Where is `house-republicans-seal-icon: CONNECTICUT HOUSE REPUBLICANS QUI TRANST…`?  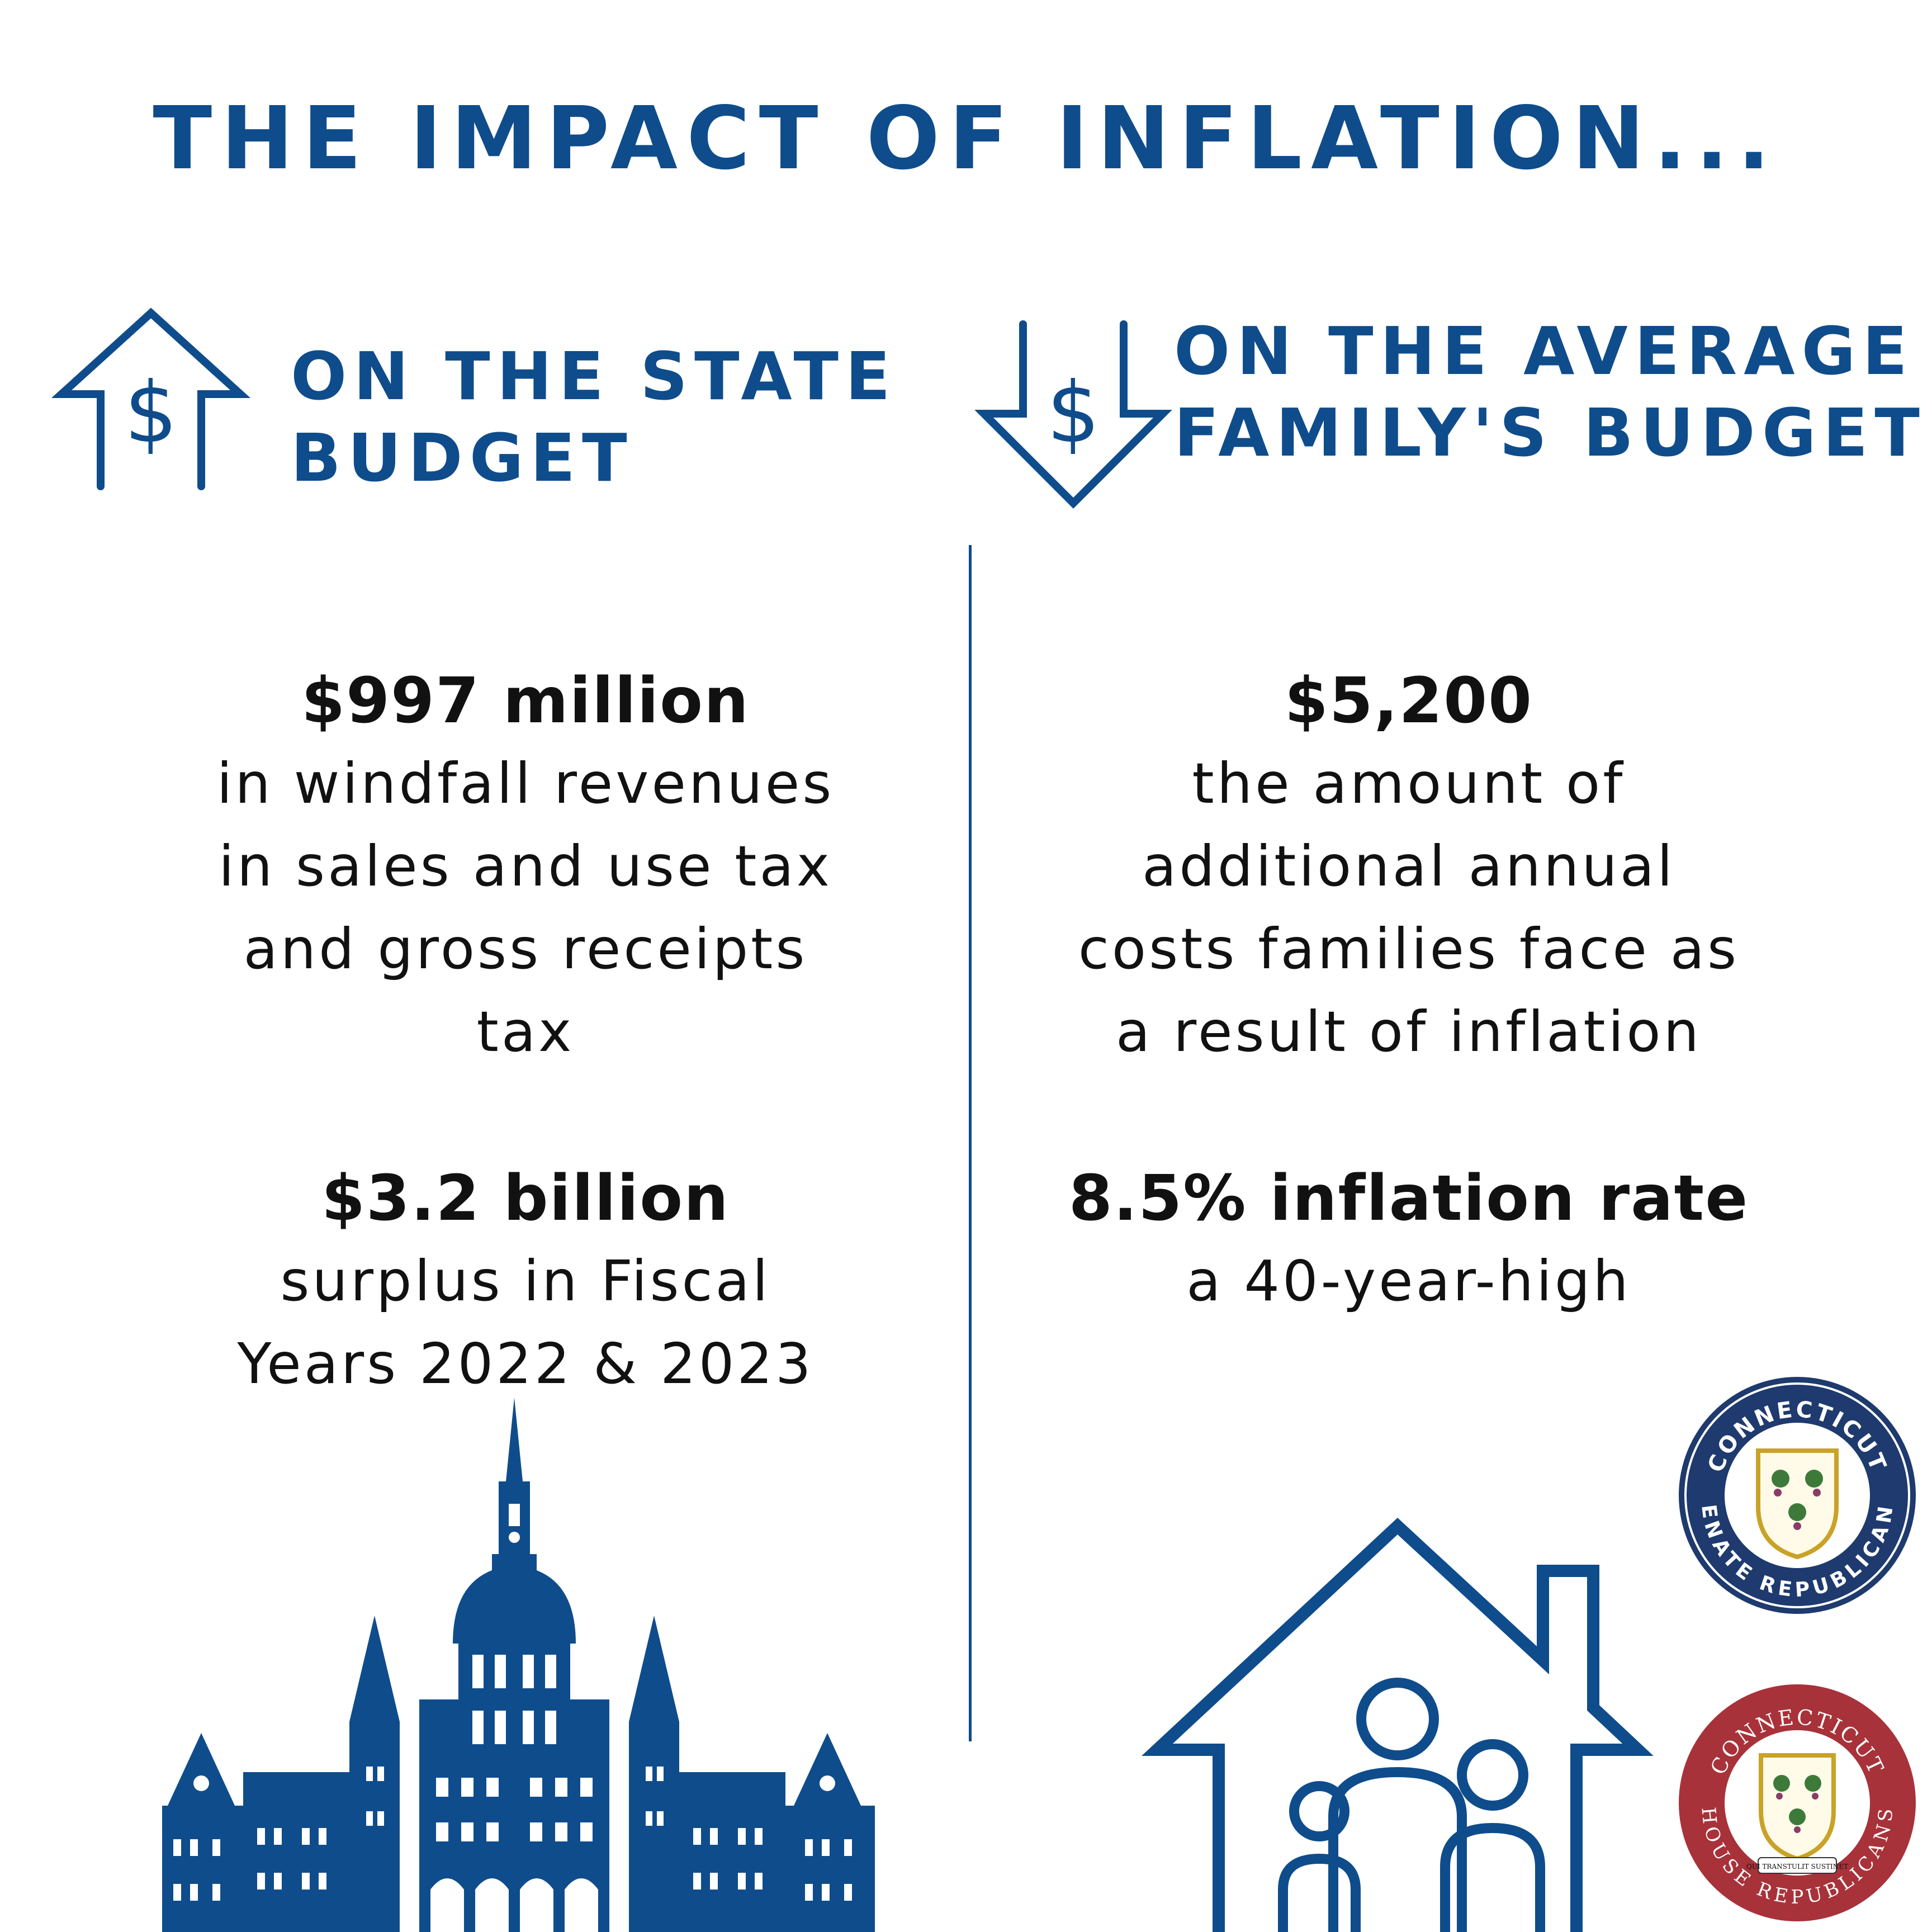 house-republicans-seal-icon: CONNECTICUT HOUSE REPUBLICANS QUI TRANST… is located at coordinates (1798, 1802).